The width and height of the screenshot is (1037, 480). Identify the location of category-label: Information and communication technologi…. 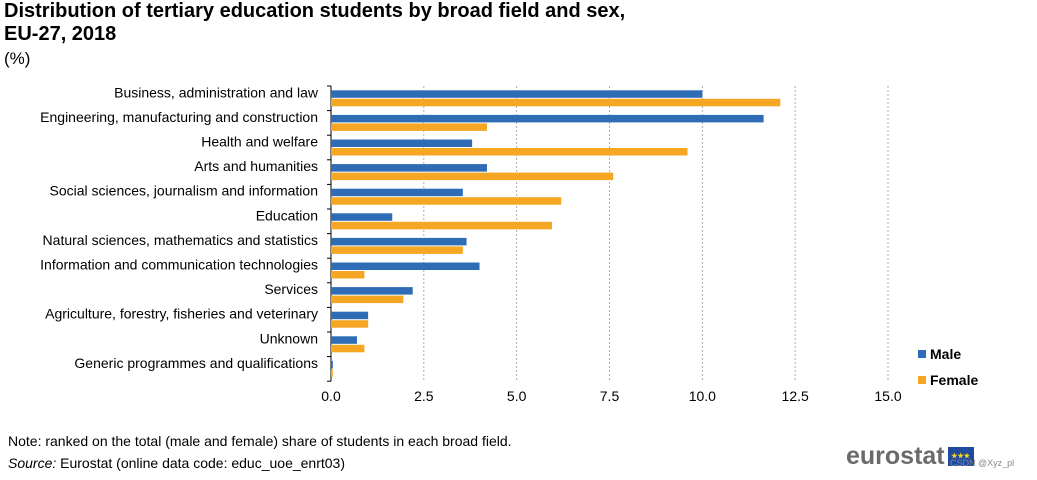
(179, 265).